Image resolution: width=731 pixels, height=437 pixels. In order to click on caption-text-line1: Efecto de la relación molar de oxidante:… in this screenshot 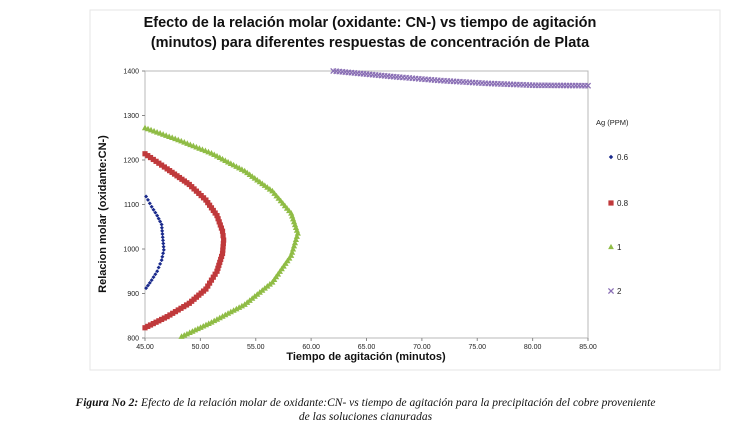, I will do `click(397, 403)`.